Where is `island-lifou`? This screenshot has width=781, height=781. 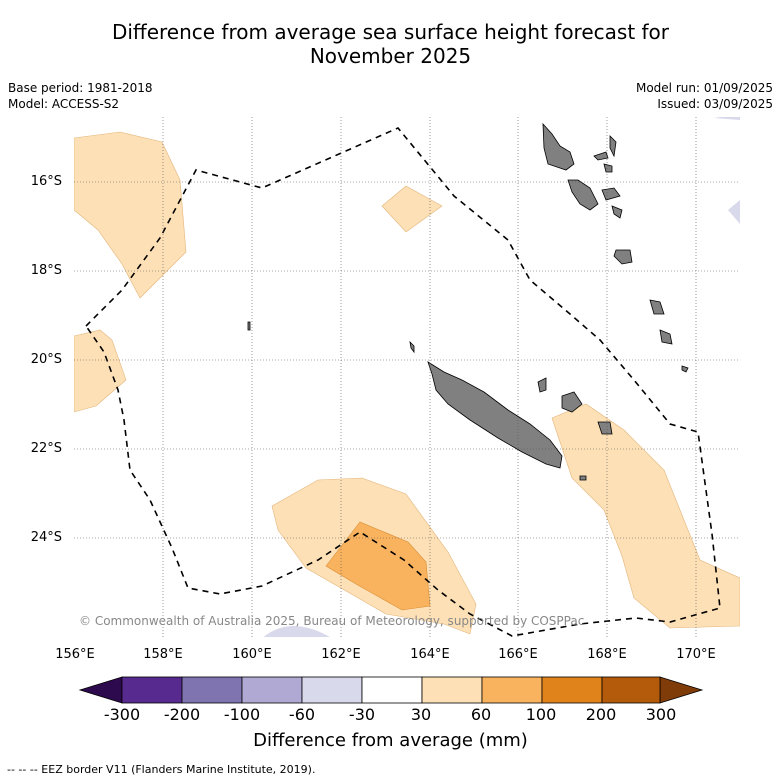 island-lifou is located at coordinates (572, 402).